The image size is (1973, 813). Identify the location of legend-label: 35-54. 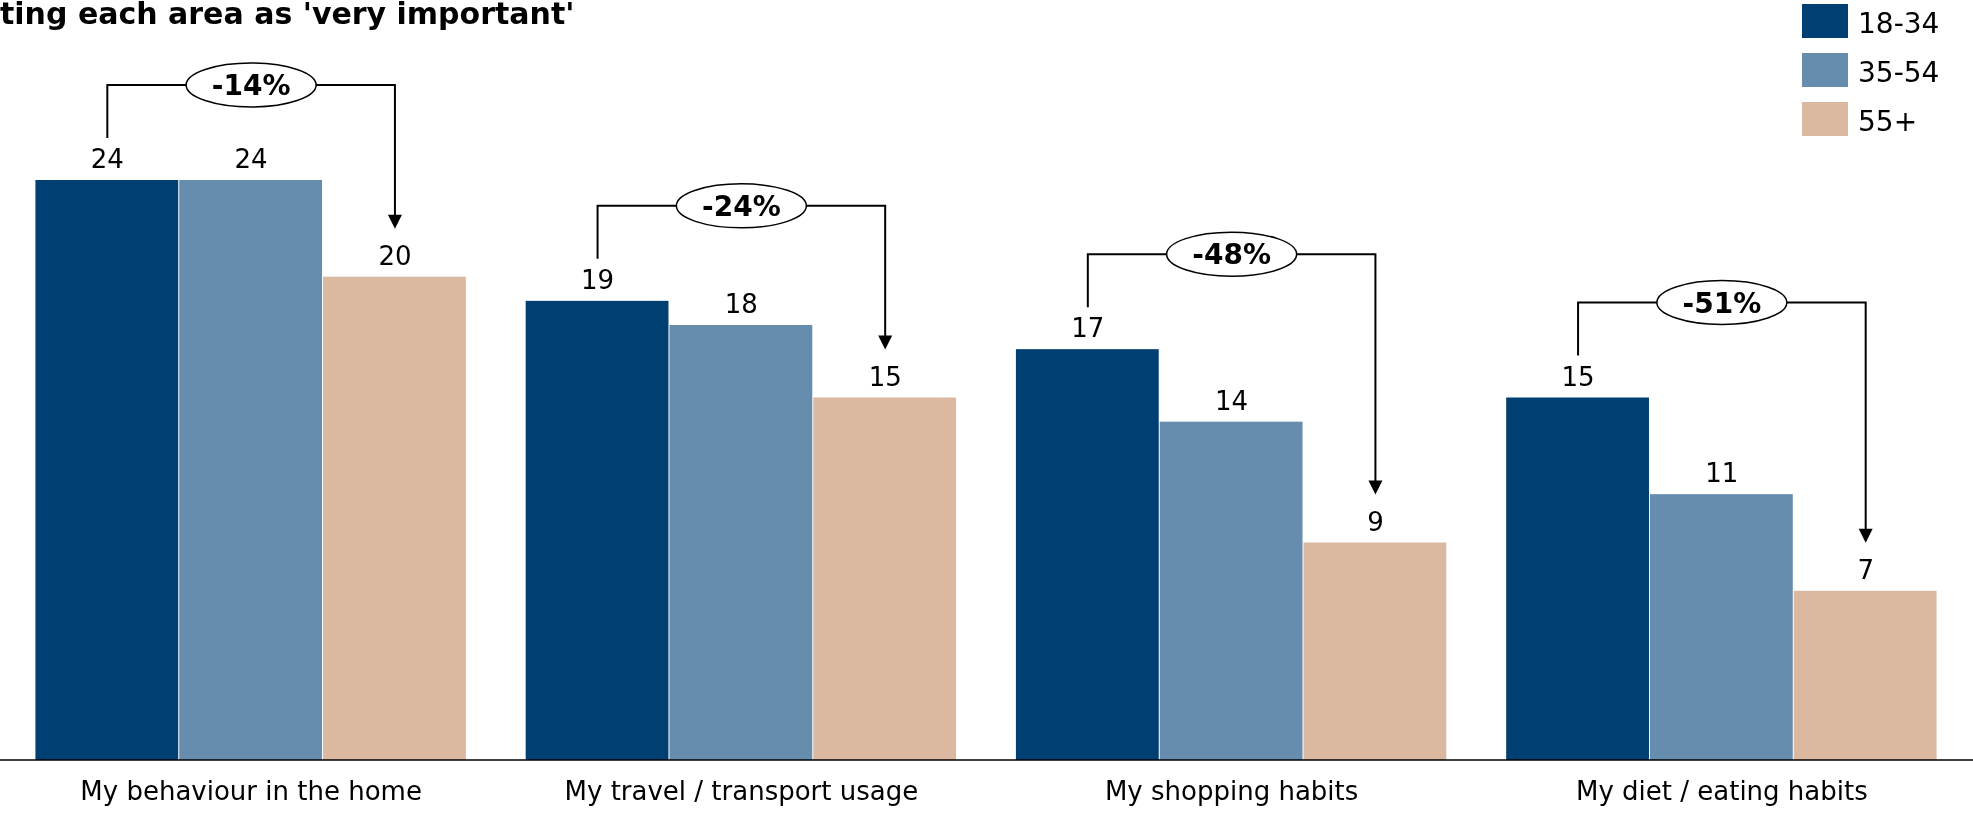
(1899, 72).